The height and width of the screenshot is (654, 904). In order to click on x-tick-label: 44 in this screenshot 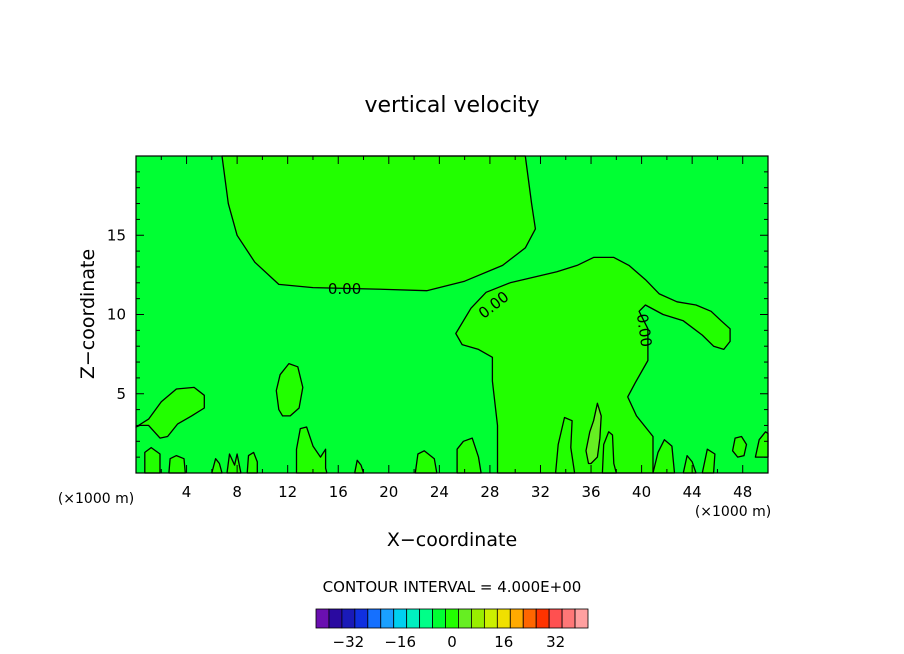, I will do `click(692, 492)`.